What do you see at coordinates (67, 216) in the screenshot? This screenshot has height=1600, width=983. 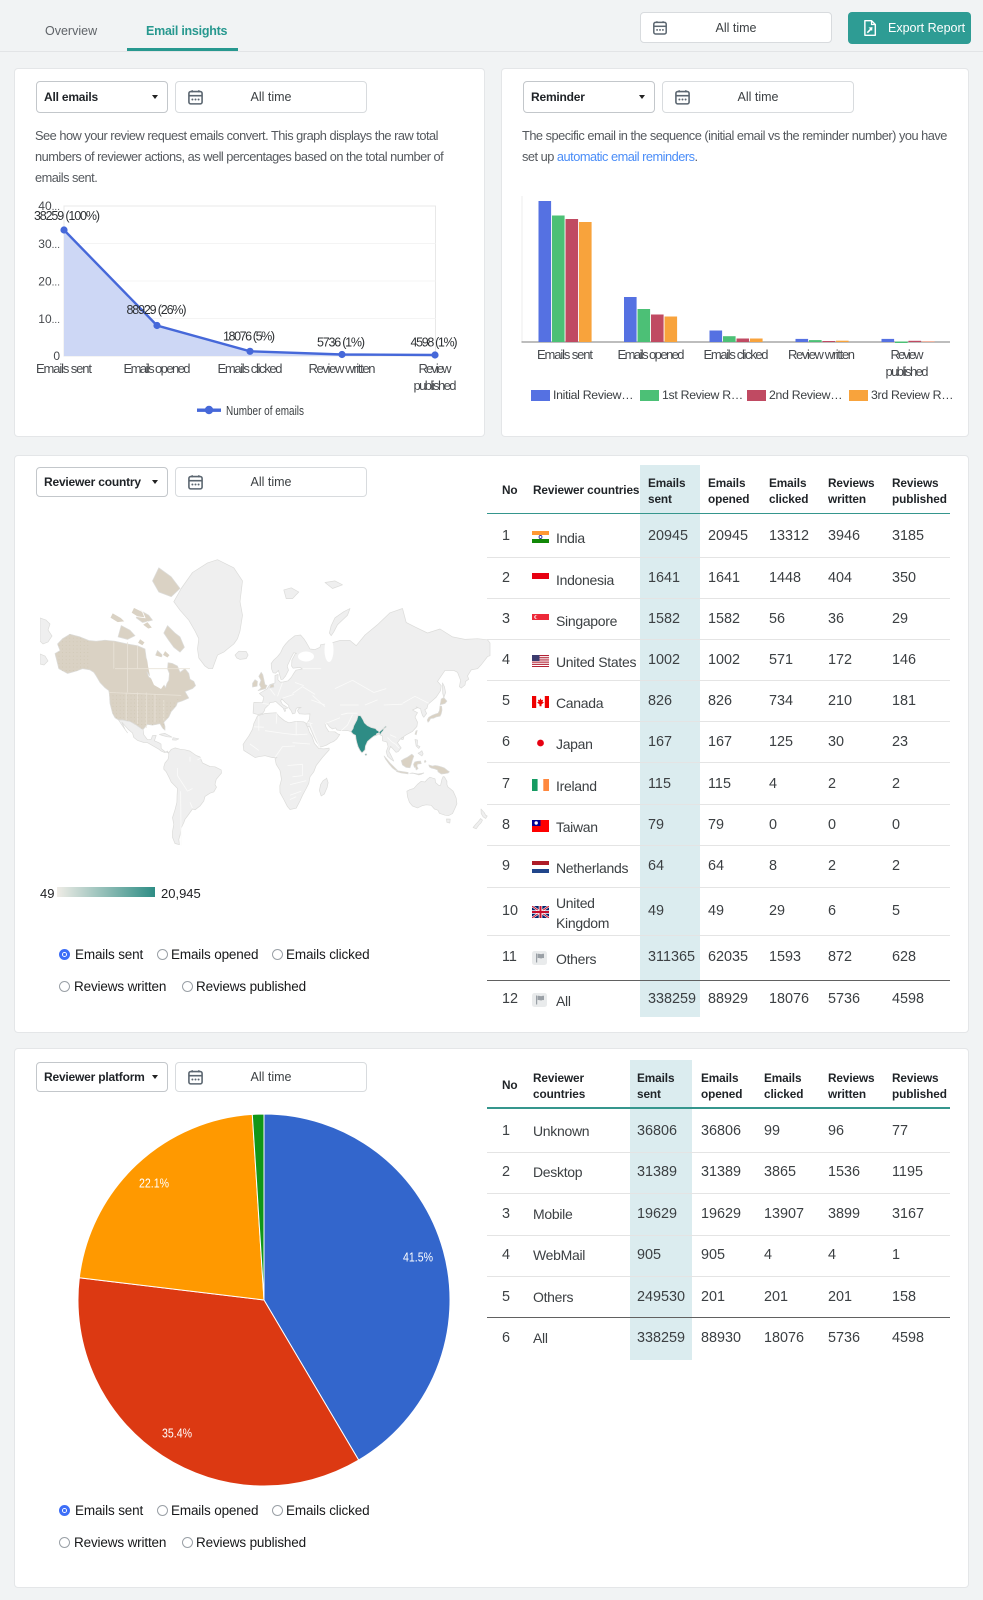 I see `svg-text: 38259 (100%)` at bounding box center [67, 216].